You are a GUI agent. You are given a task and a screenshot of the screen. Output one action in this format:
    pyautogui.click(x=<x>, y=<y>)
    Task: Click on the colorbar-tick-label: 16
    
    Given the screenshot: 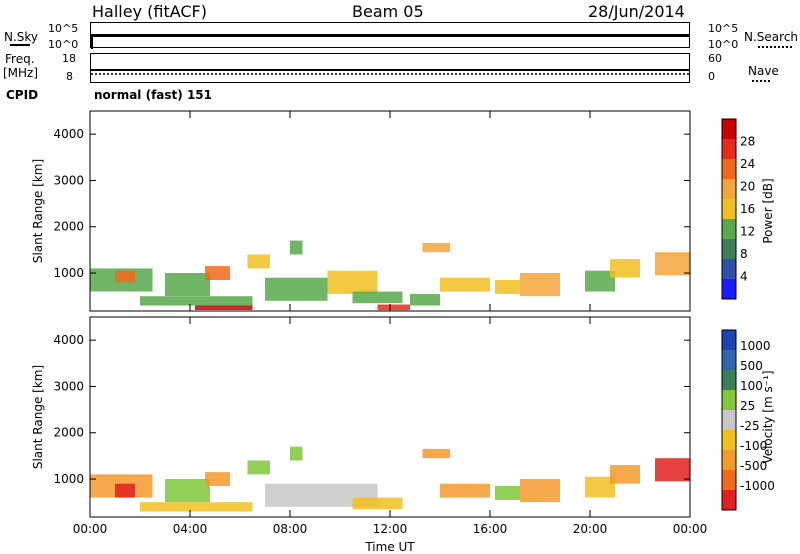 What is the action you would take?
    pyautogui.click(x=747, y=209)
    